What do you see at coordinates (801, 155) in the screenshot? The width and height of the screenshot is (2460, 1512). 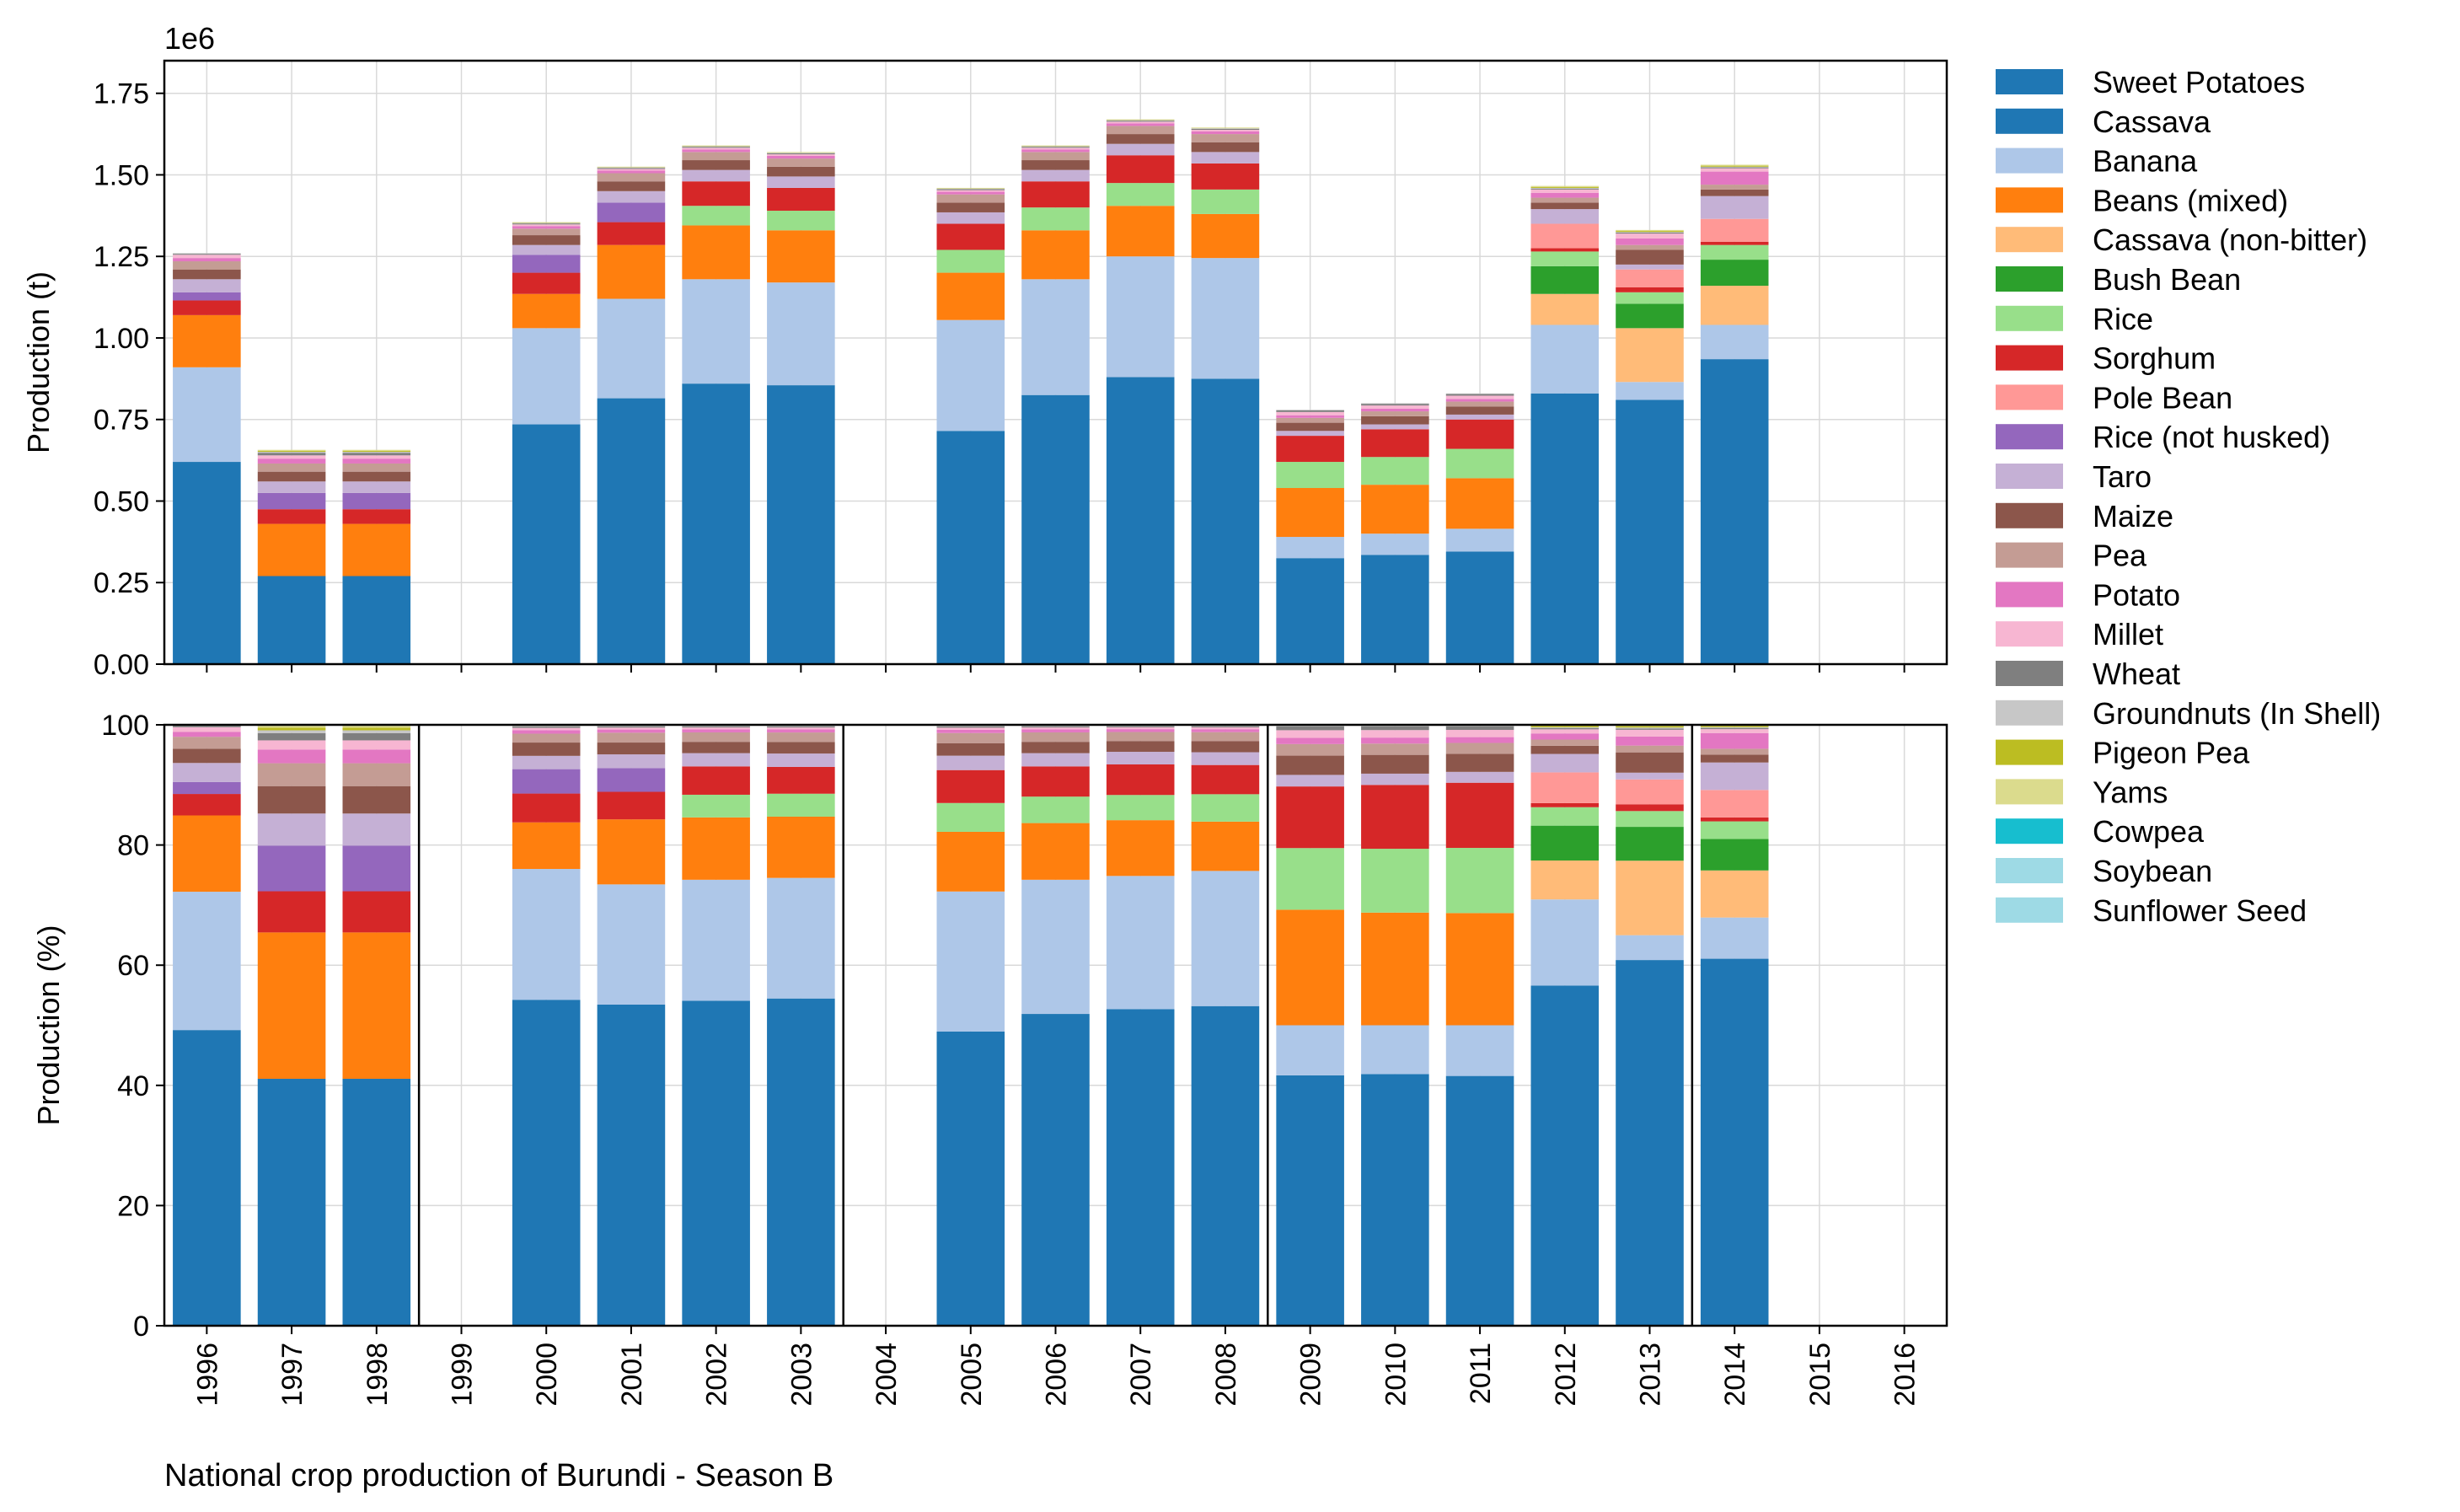 I see `bar-2003-millet` at bounding box center [801, 155].